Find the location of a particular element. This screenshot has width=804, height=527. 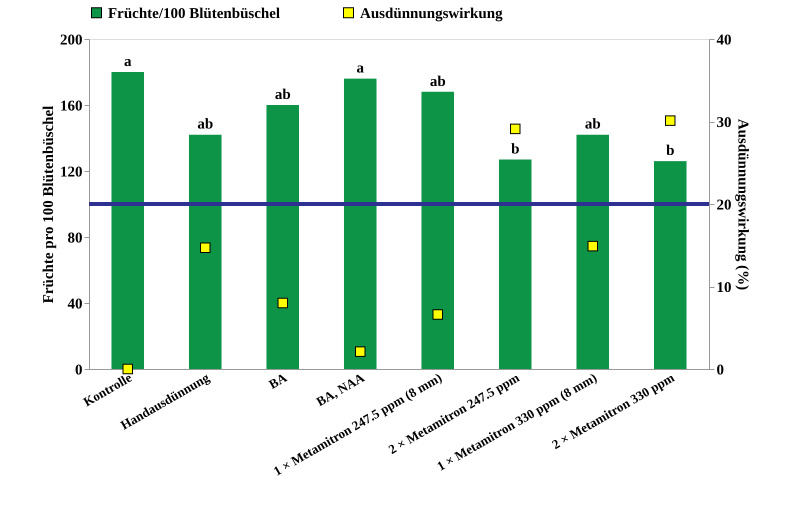

y-tick-label: 120 is located at coordinates (71, 172).